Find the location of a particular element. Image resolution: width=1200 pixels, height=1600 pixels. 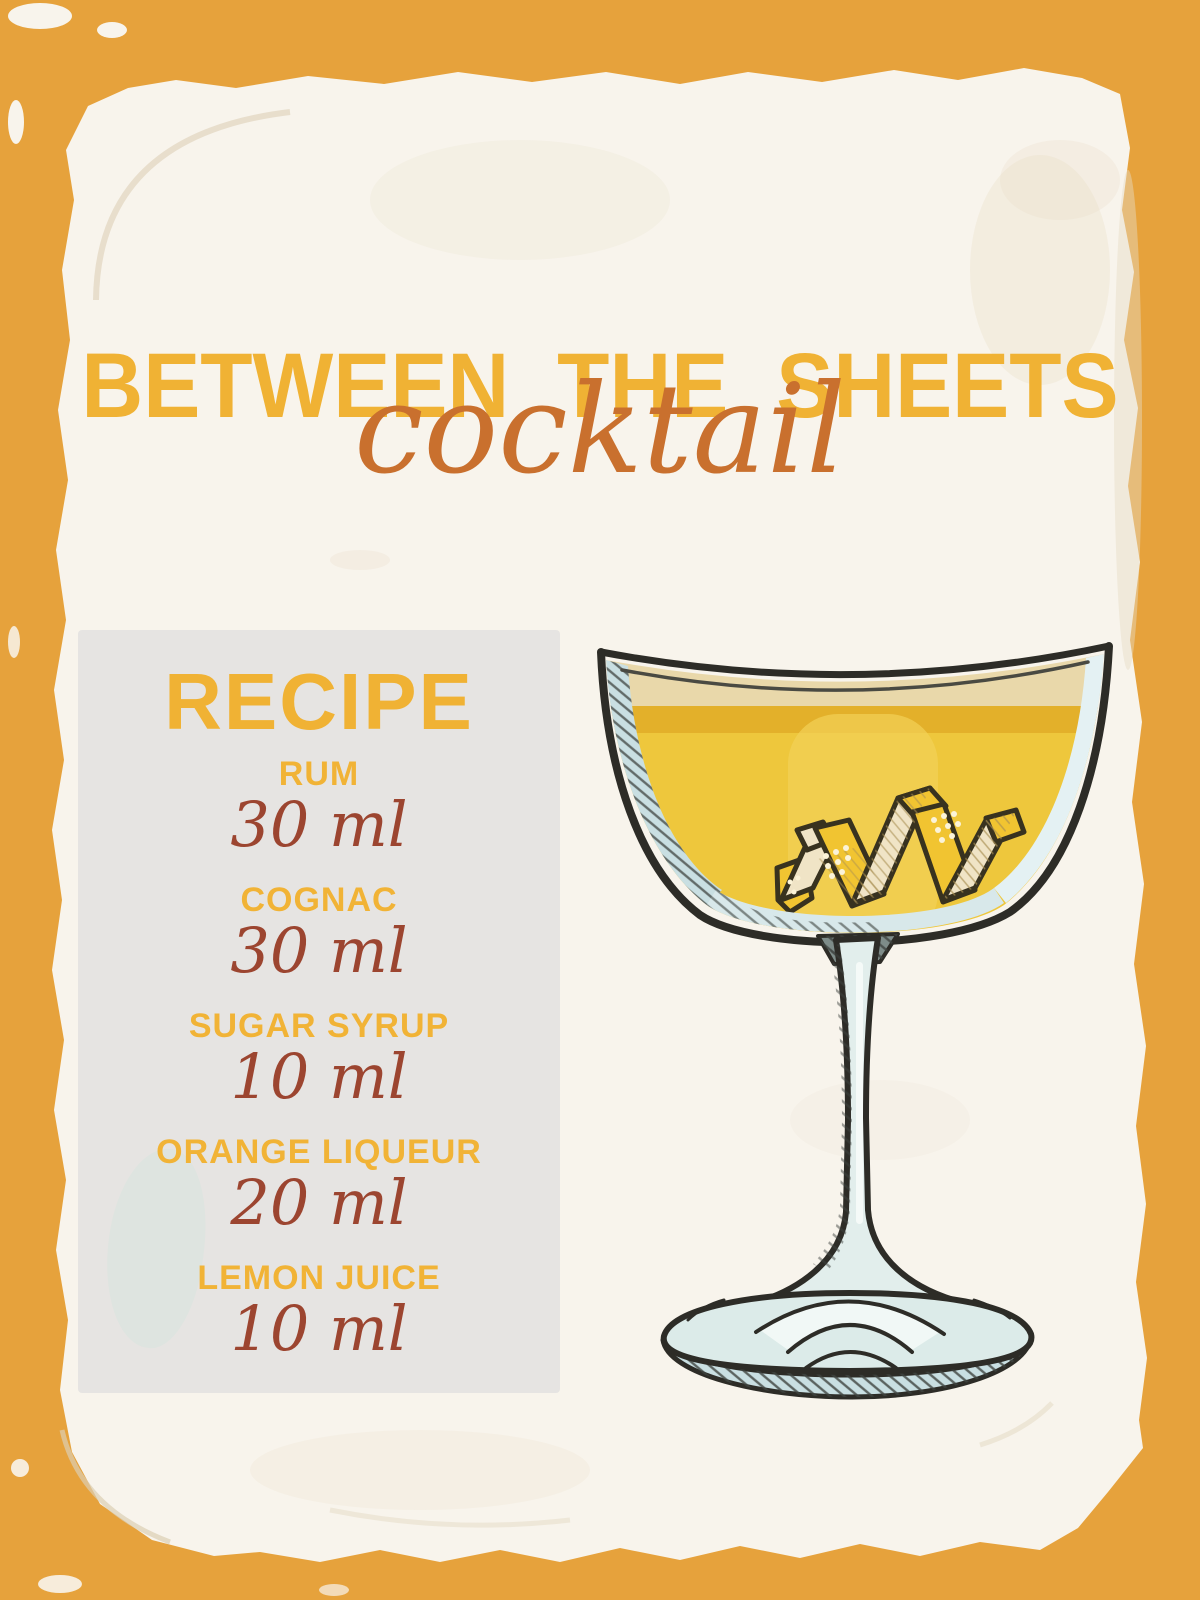

glass-foot is located at coordinates (847, 1345).